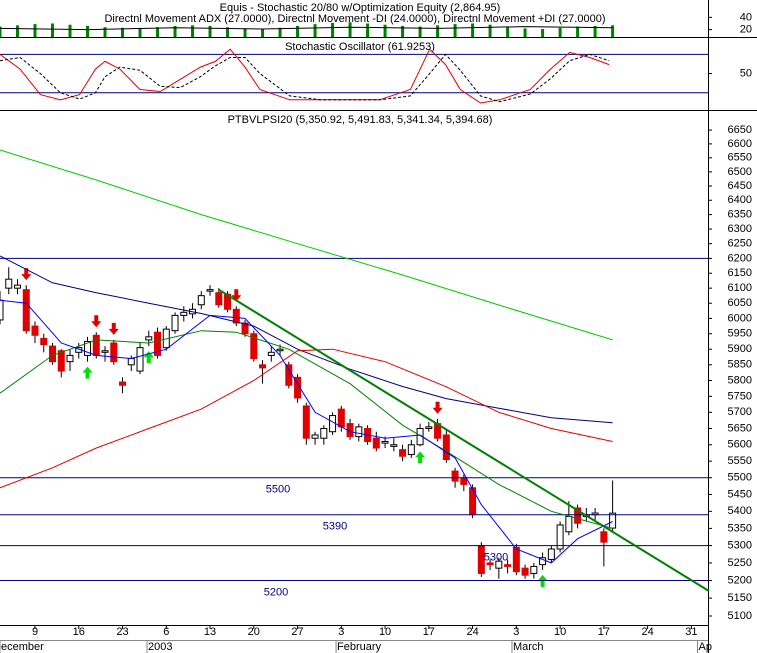 This screenshot has width=757, height=653. Describe the element at coordinates (341, 632) in the screenshot. I see `x-tick-label: 3` at that location.